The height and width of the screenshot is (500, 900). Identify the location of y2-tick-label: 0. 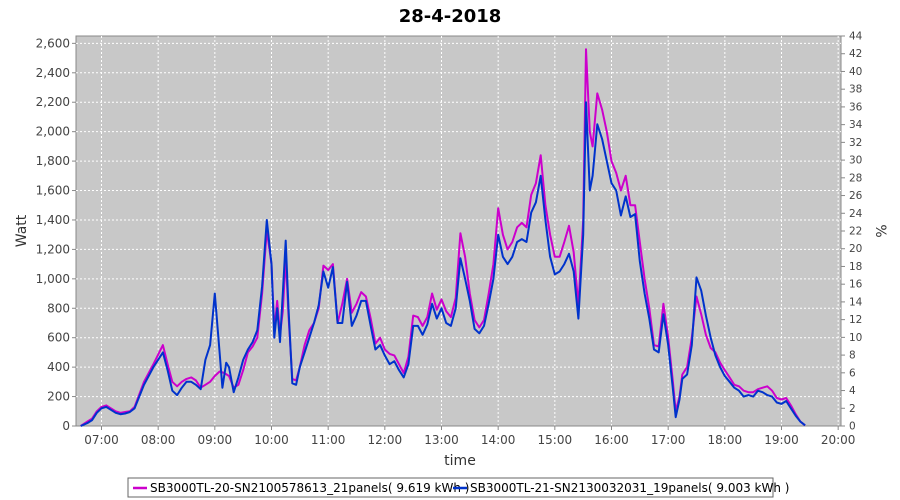
(852, 427).